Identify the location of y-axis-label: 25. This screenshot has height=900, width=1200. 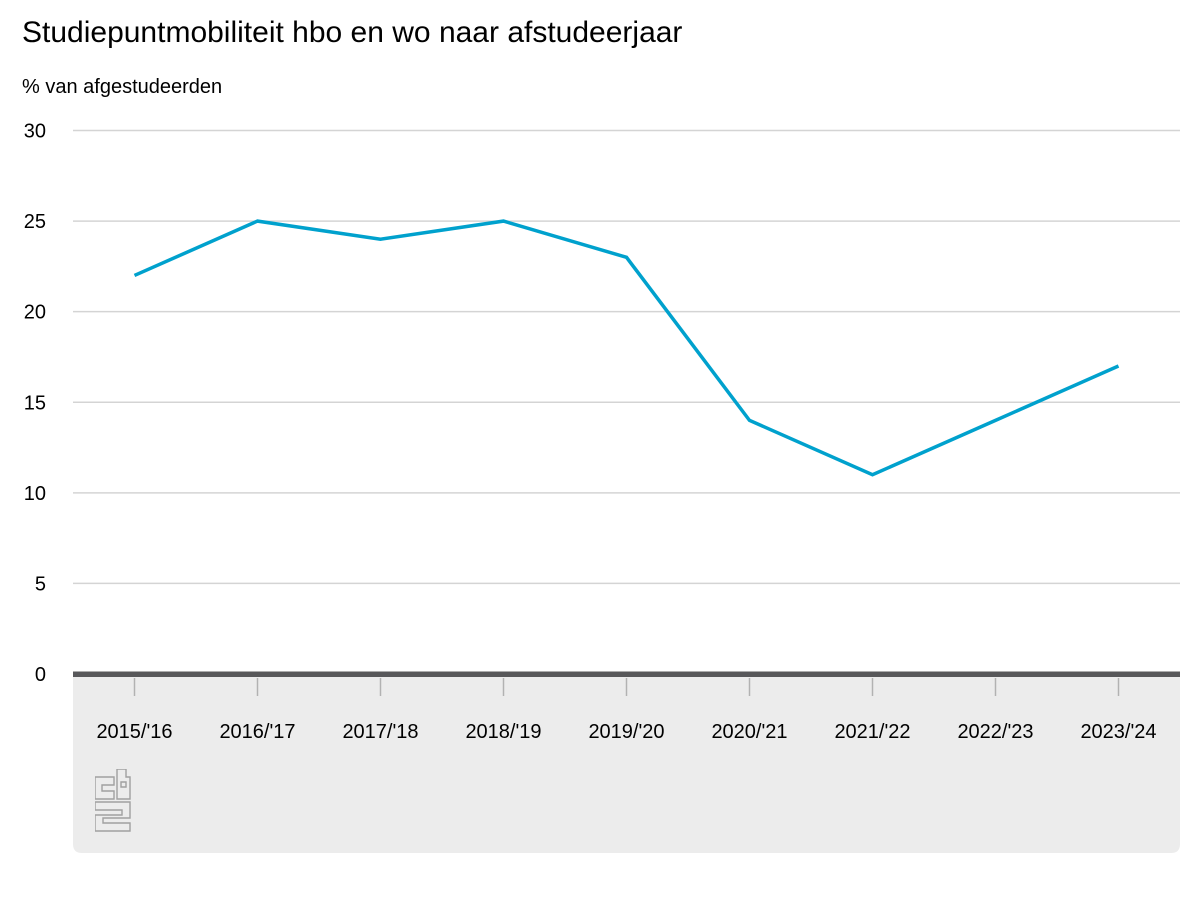
(35, 222).